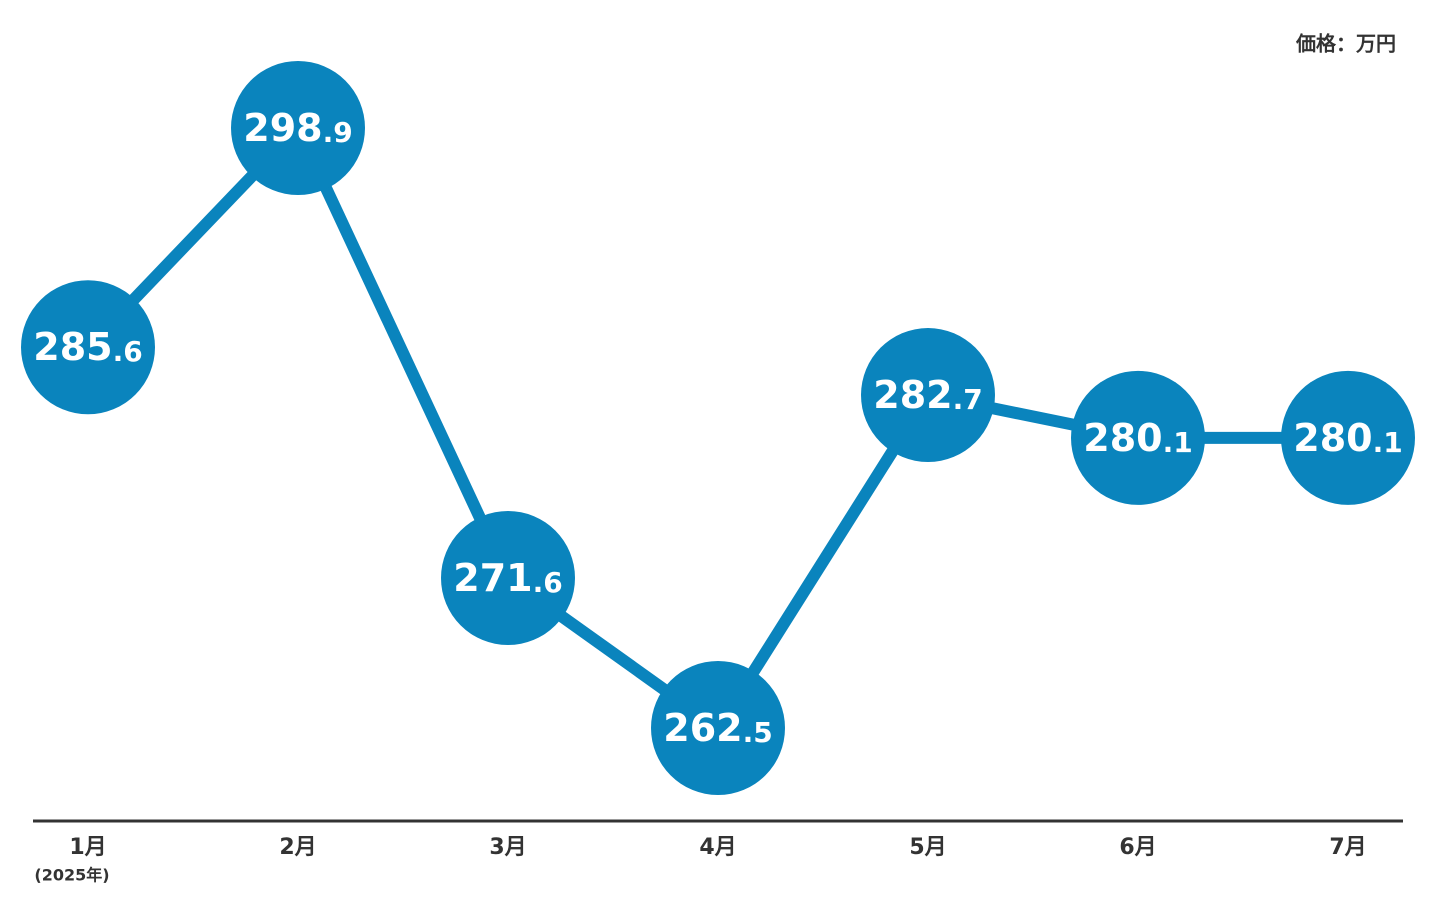  Describe the element at coordinates (71, 875) in the screenshot. I see `x-note: (2025年)` at that location.